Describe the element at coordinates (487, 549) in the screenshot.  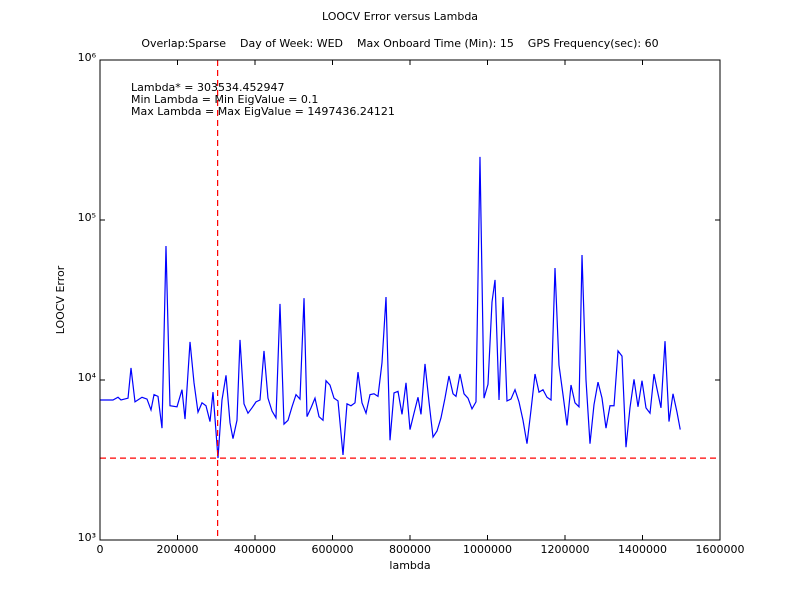
I see `x-tick-label: 1000000` at that location.